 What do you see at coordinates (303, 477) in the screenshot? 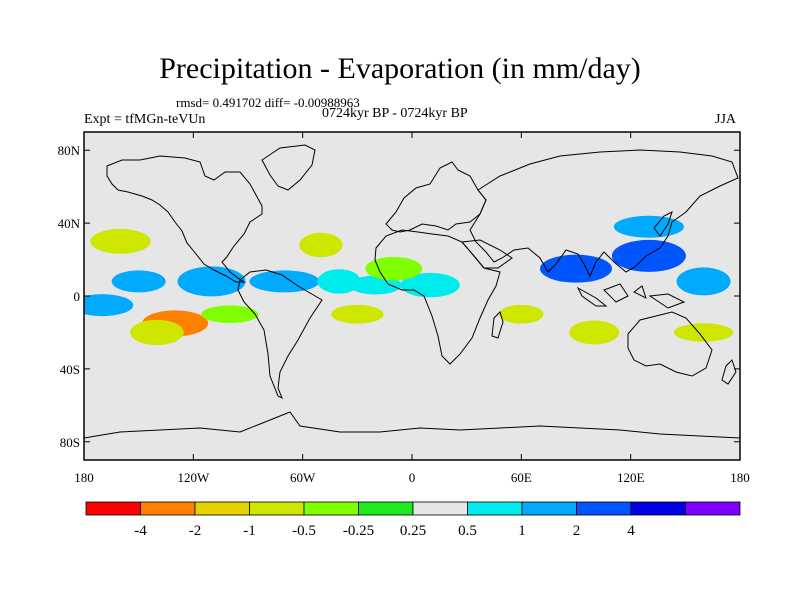
I see `lon-tick-label: 60W` at bounding box center [303, 477].